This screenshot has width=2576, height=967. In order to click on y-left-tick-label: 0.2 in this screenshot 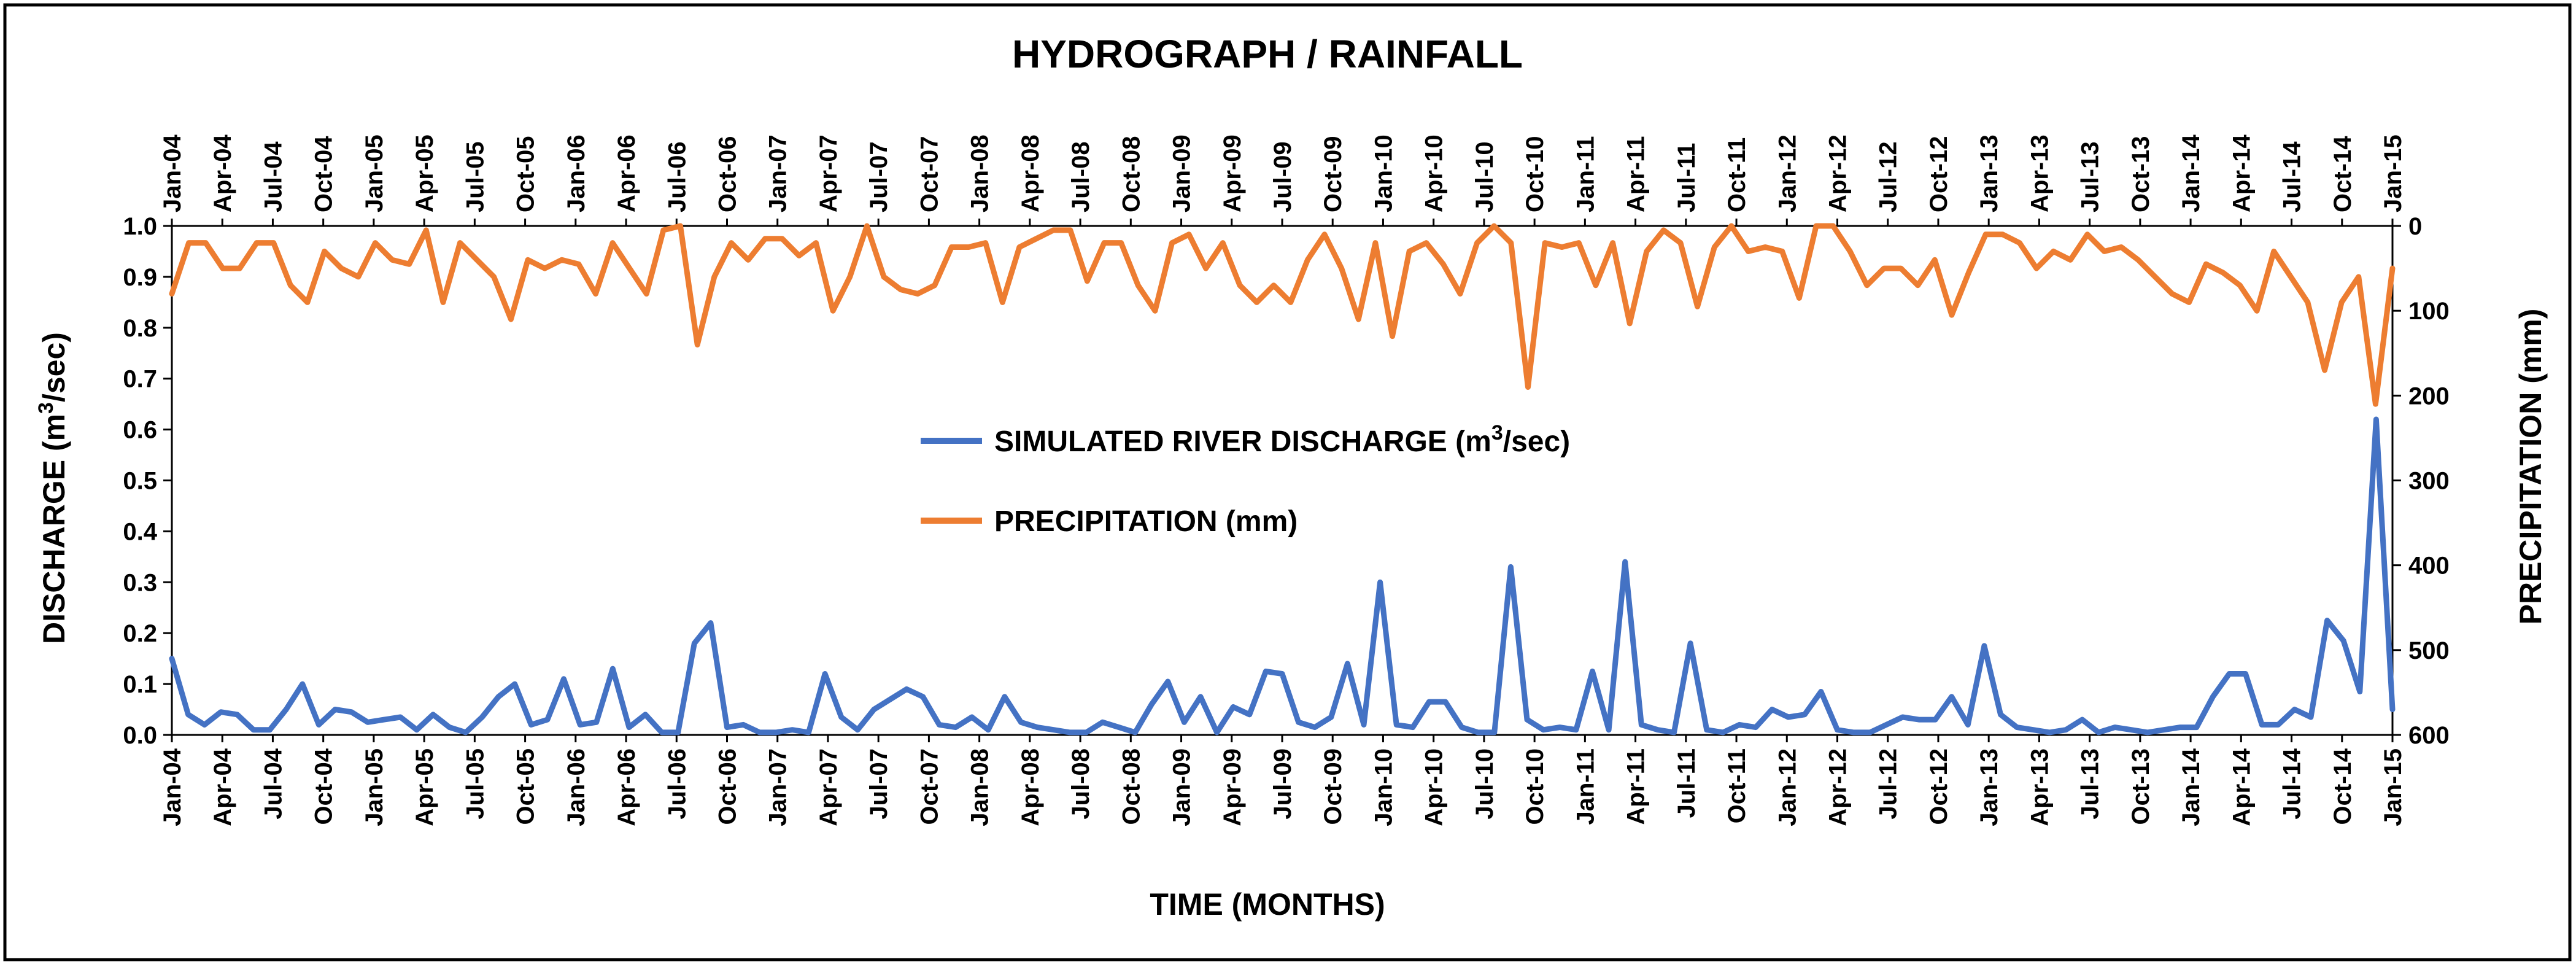, I will do `click(140, 633)`.